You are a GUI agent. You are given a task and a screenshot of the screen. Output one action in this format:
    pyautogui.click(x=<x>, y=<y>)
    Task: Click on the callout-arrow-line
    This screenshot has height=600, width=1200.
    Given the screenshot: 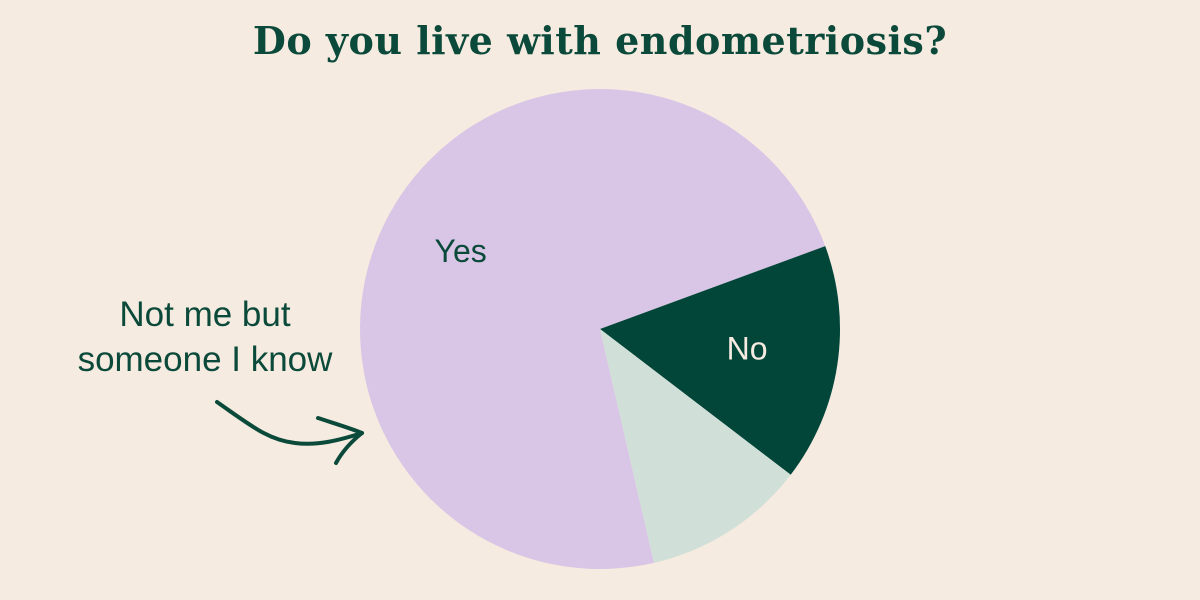 What is the action you would take?
    pyautogui.click(x=289, y=423)
    